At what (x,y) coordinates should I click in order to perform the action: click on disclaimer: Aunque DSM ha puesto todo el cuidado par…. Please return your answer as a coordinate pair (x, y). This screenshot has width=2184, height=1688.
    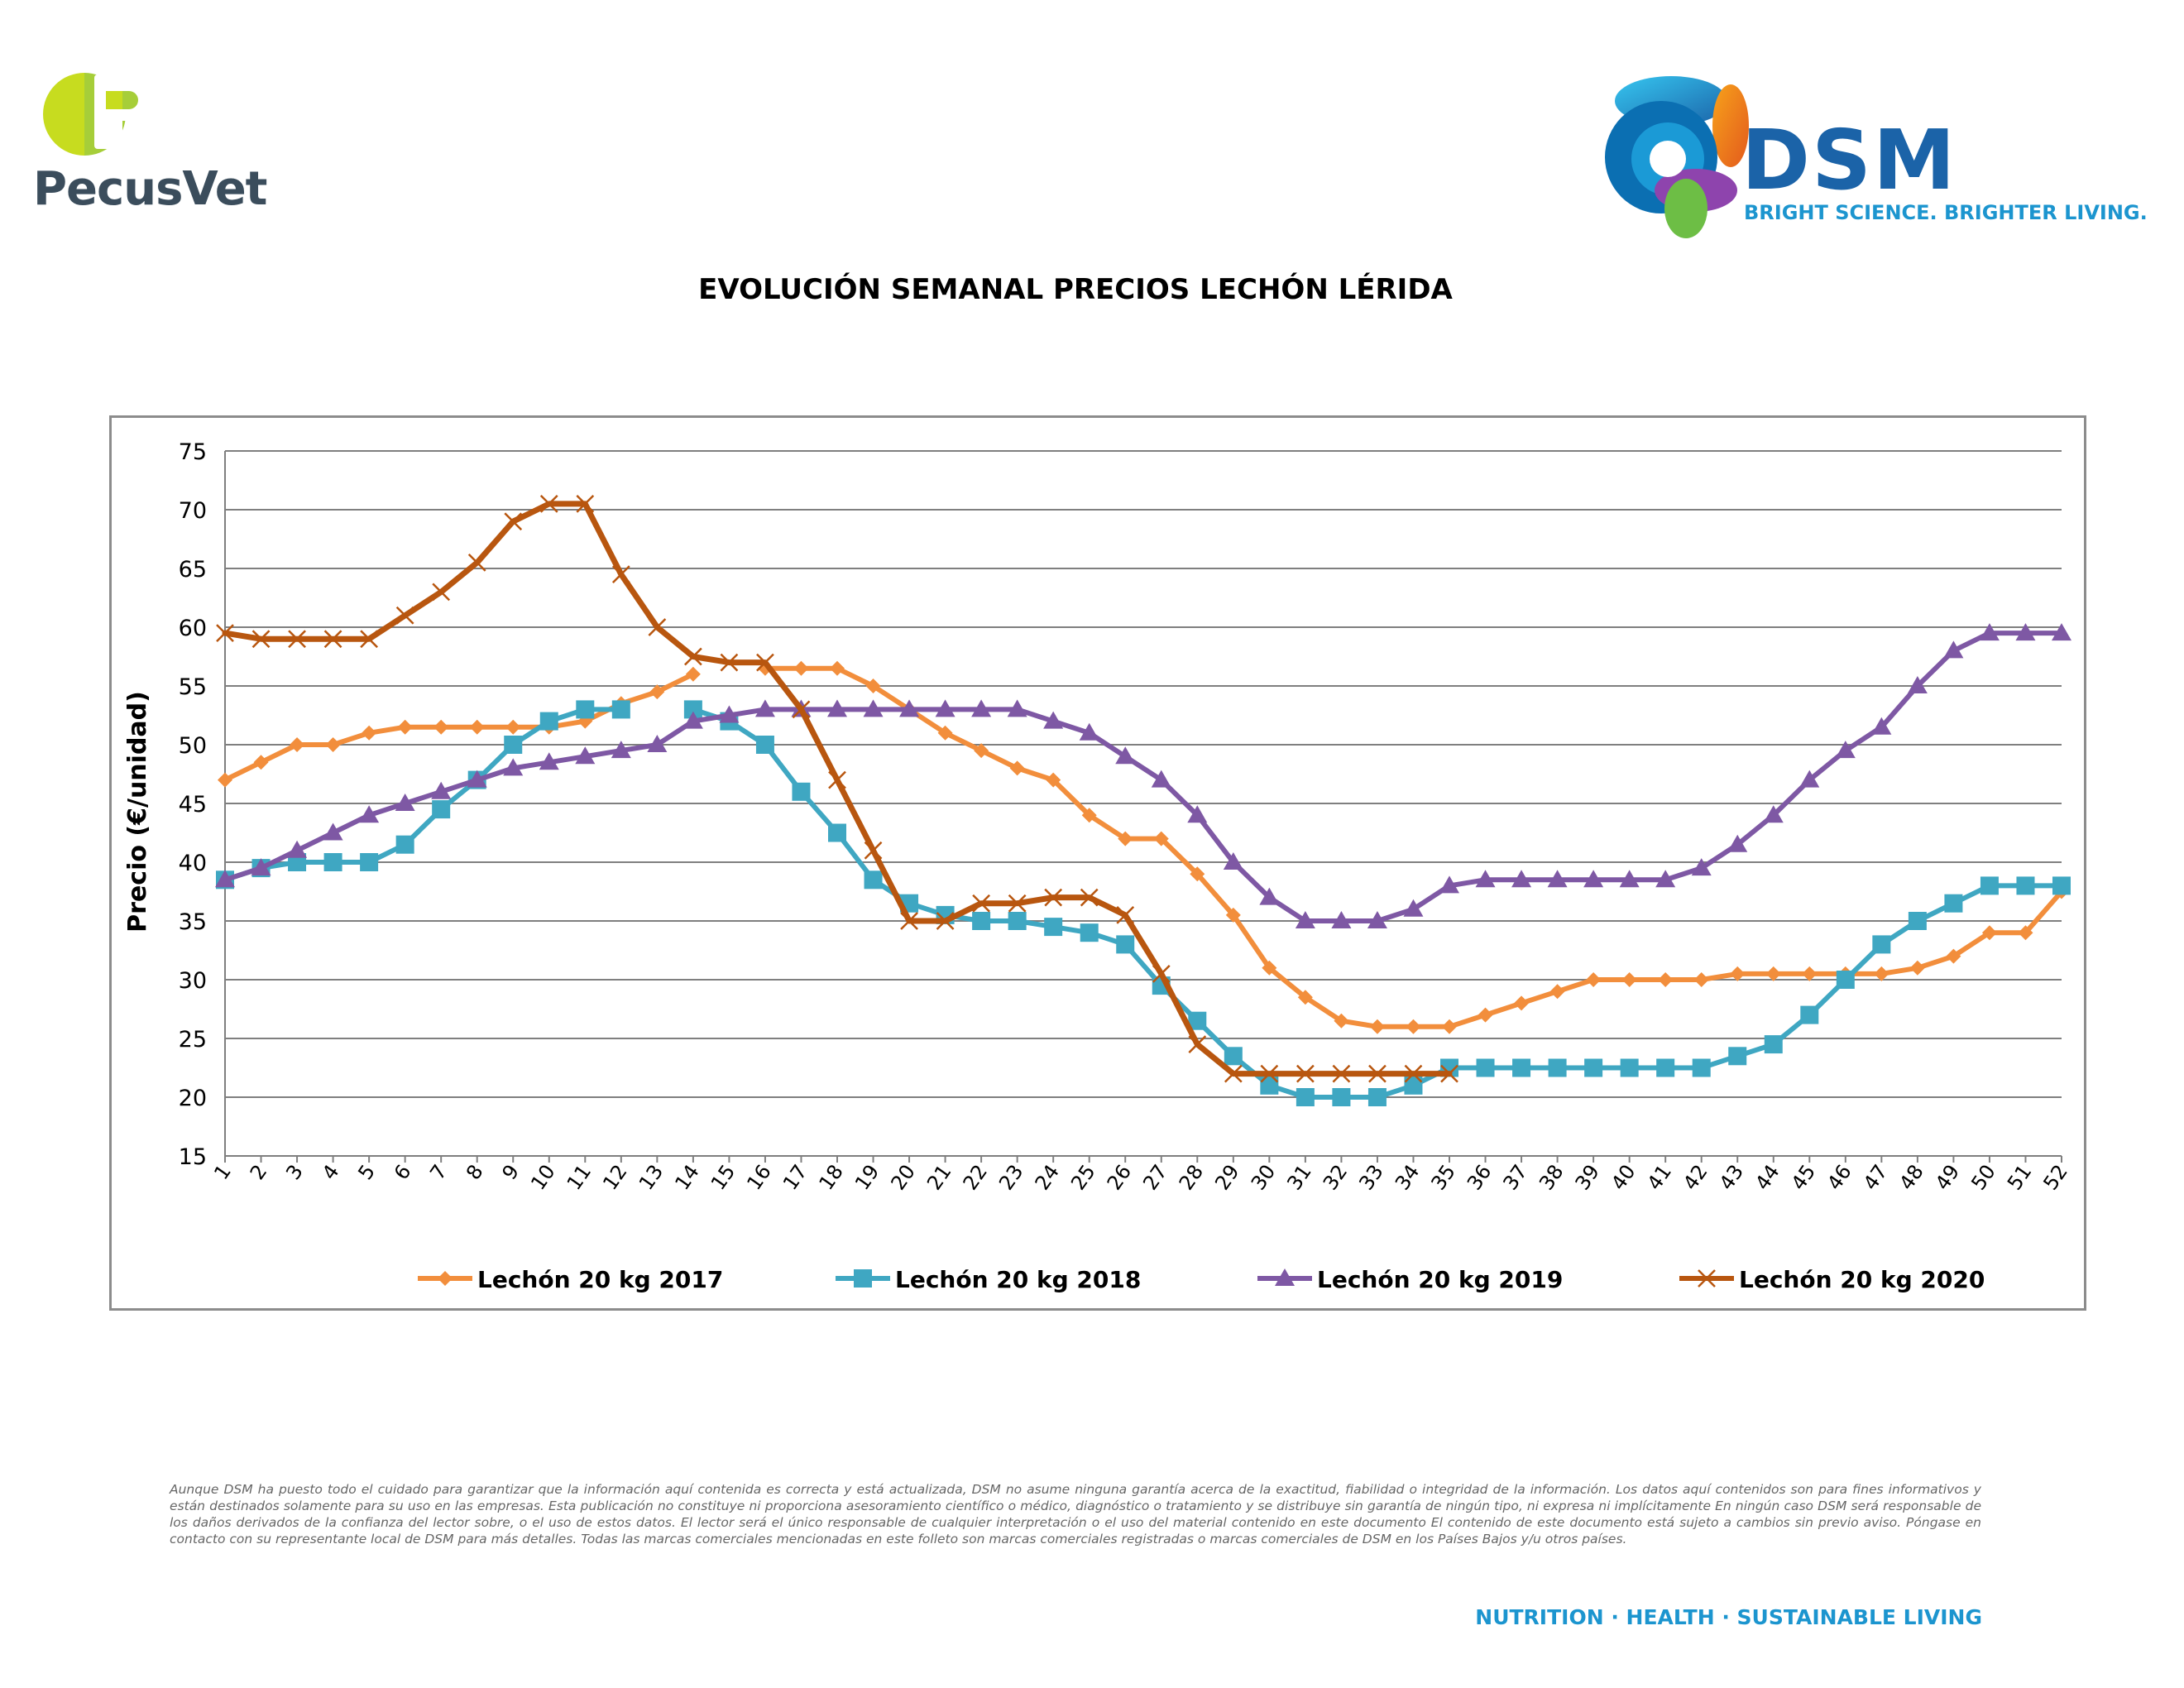
    Looking at the image, I should click on (1075, 1514).